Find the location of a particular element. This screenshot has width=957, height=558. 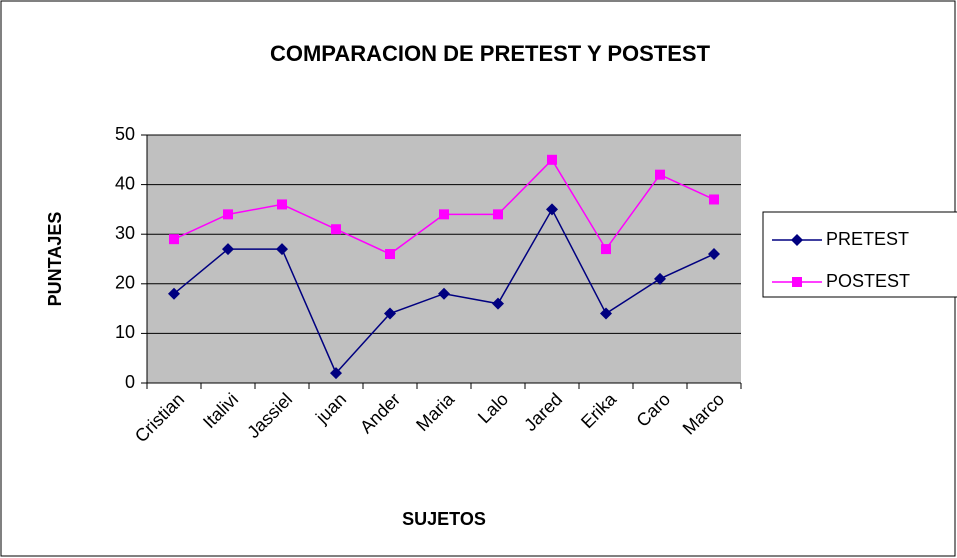

y-axis-label: PUNTAJES is located at coordinates (55, 259).